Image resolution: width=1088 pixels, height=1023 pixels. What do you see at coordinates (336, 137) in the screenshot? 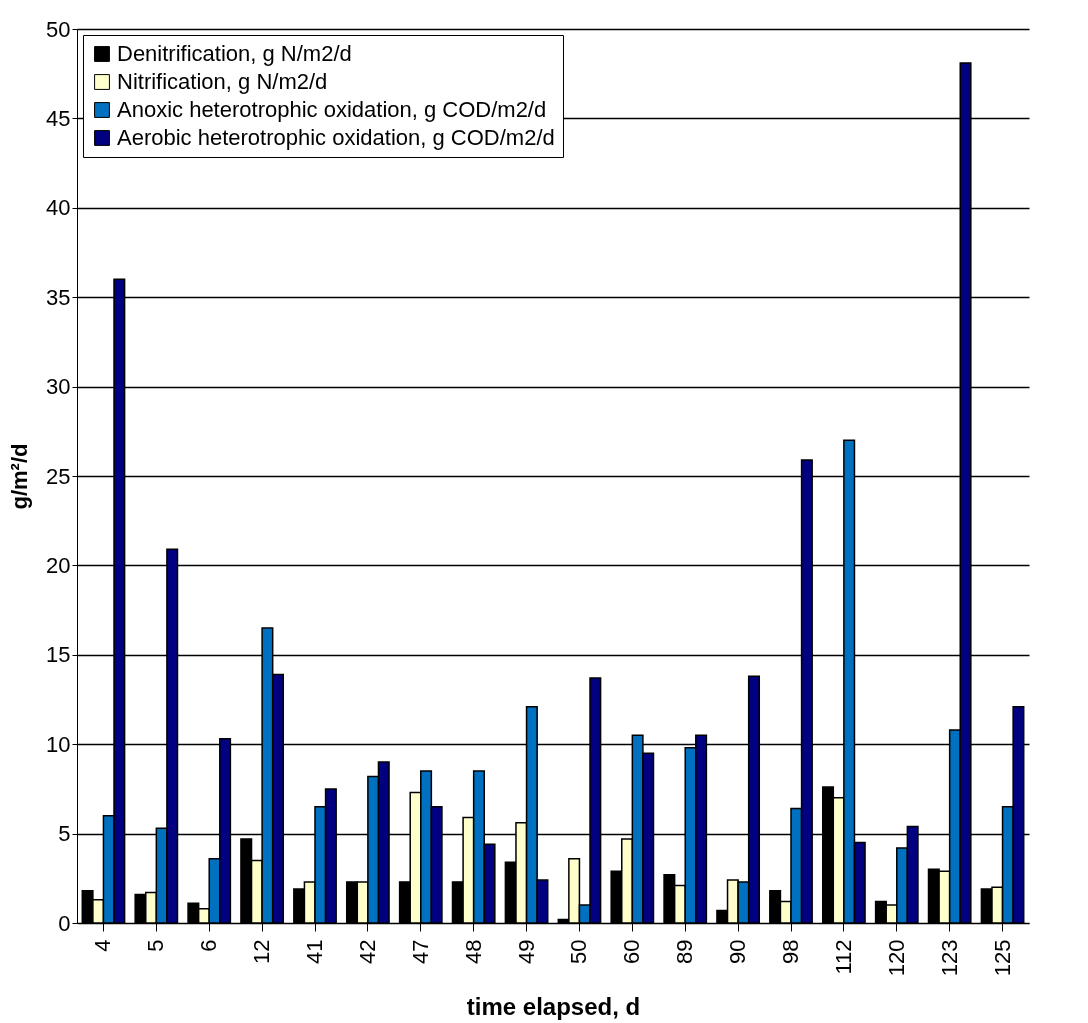
I see `legend-label: Aerobic heterotrophic oxidation, g COD/m2/d` at bounding box center [336, 137].